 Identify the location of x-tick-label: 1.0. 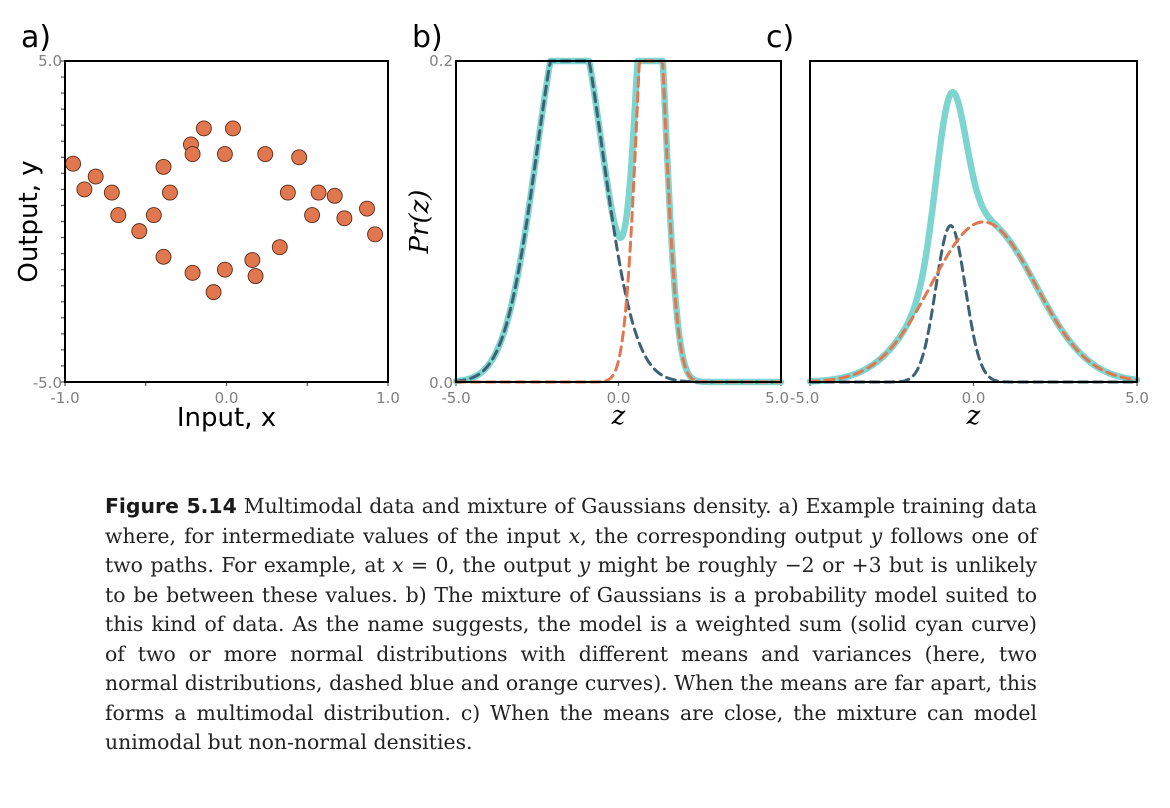
(388, 398).